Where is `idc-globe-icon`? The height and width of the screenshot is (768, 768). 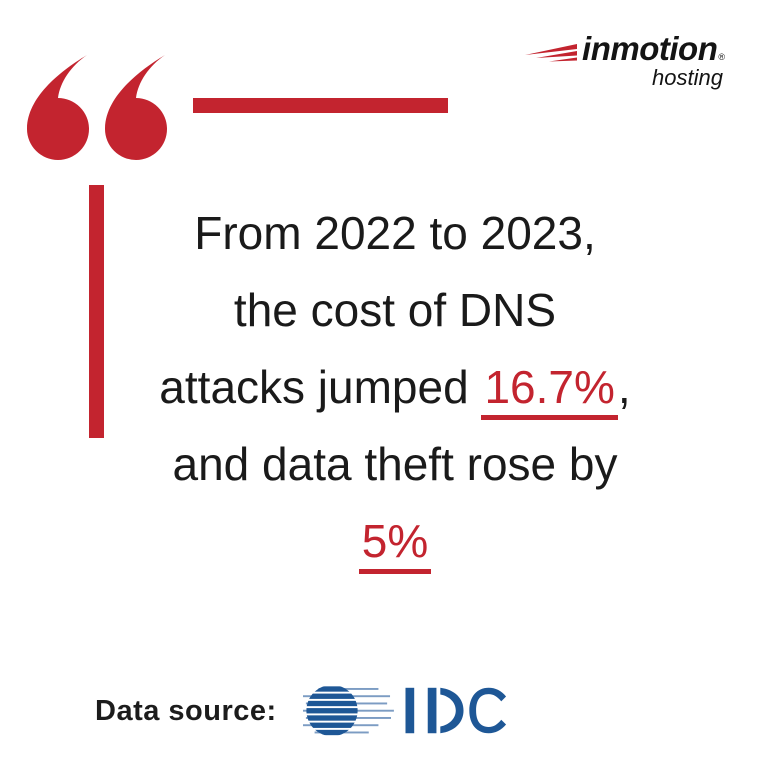 idc-globe-icon is located at coordinates (332, 711).